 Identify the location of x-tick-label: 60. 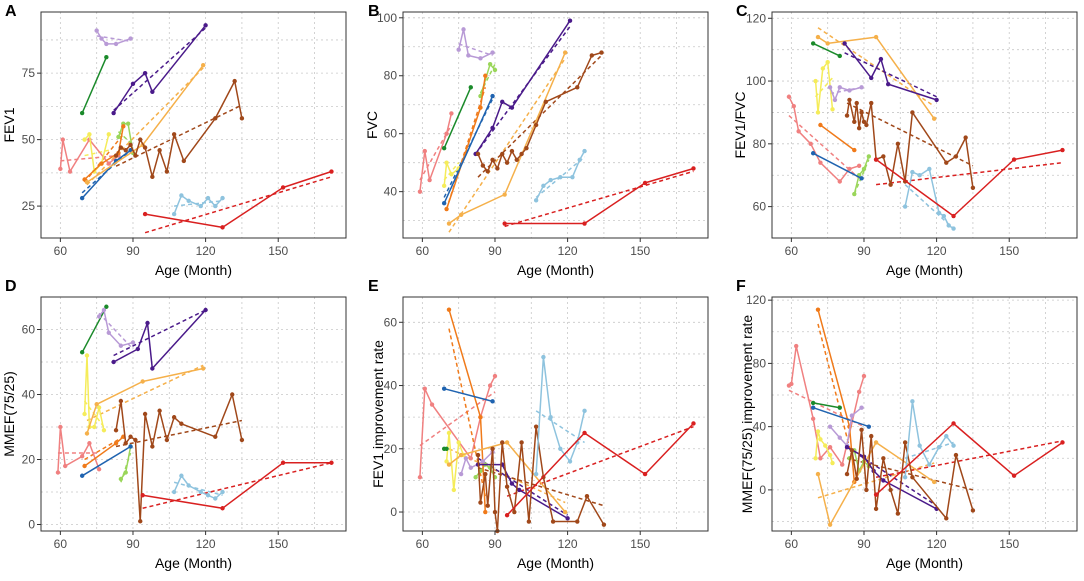
(61, 251).